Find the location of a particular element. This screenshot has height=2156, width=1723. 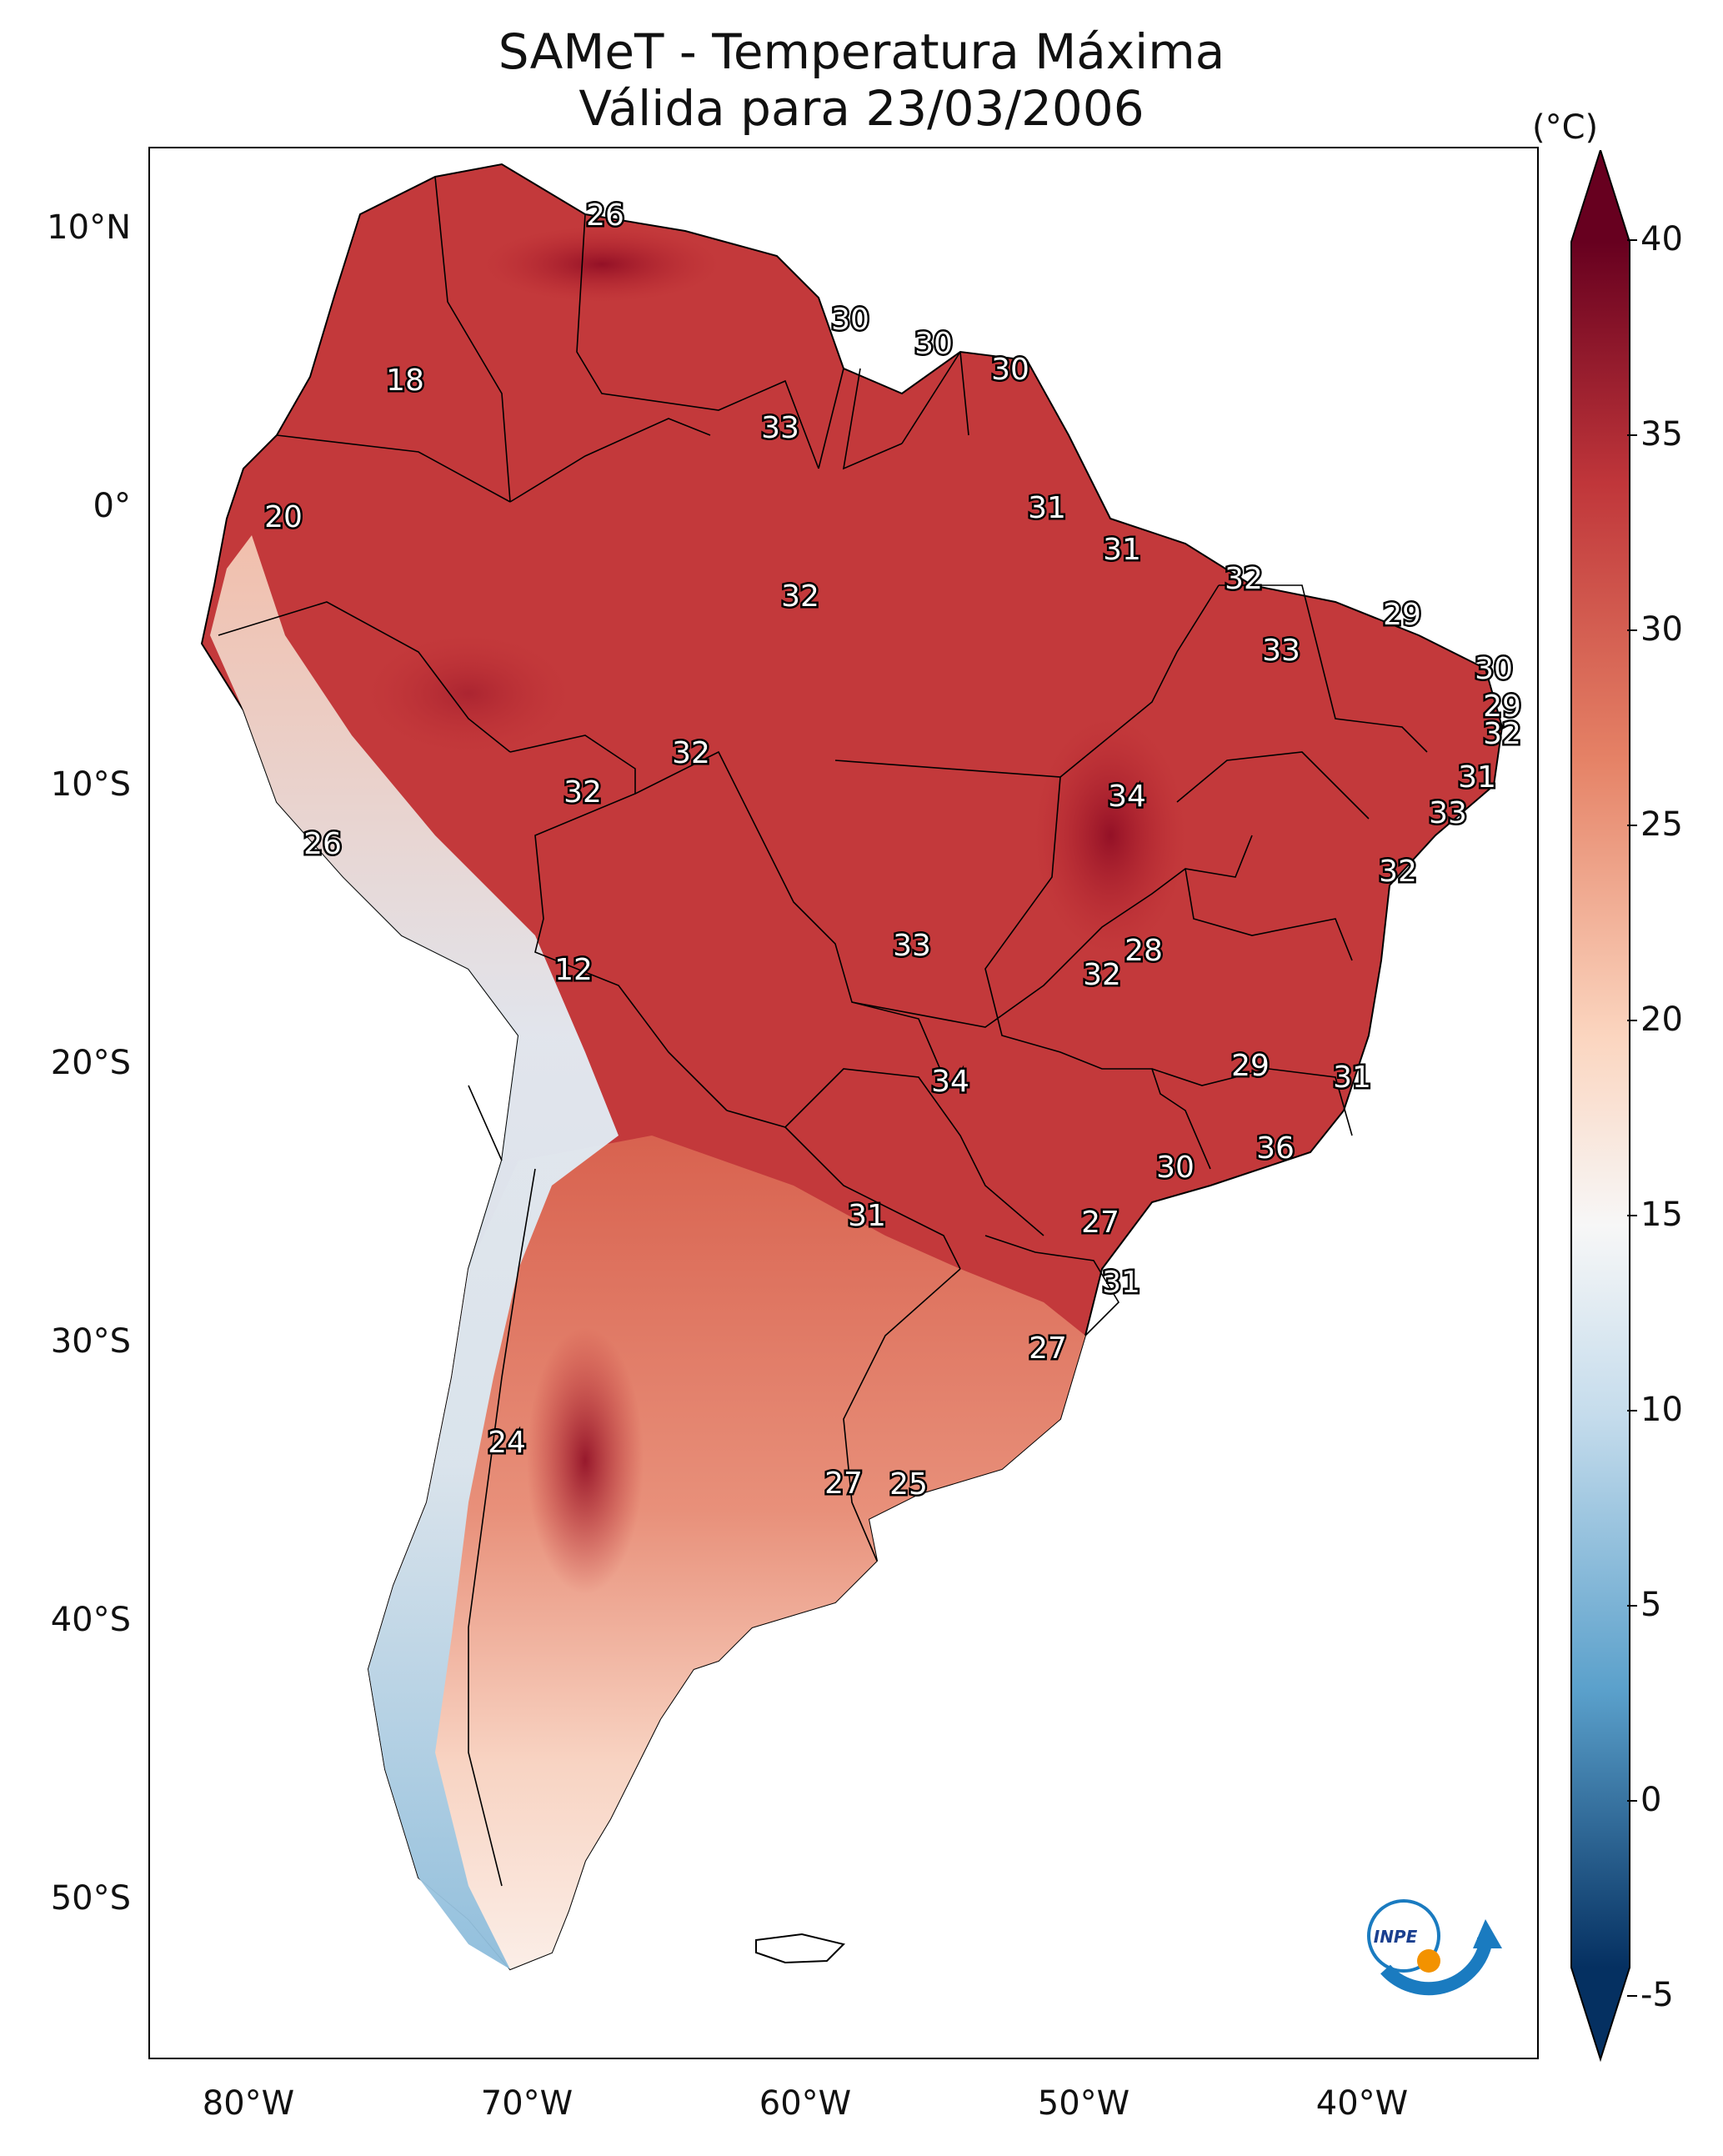

colorbar-bottom-extend is located at coordinates (1600, 2013).